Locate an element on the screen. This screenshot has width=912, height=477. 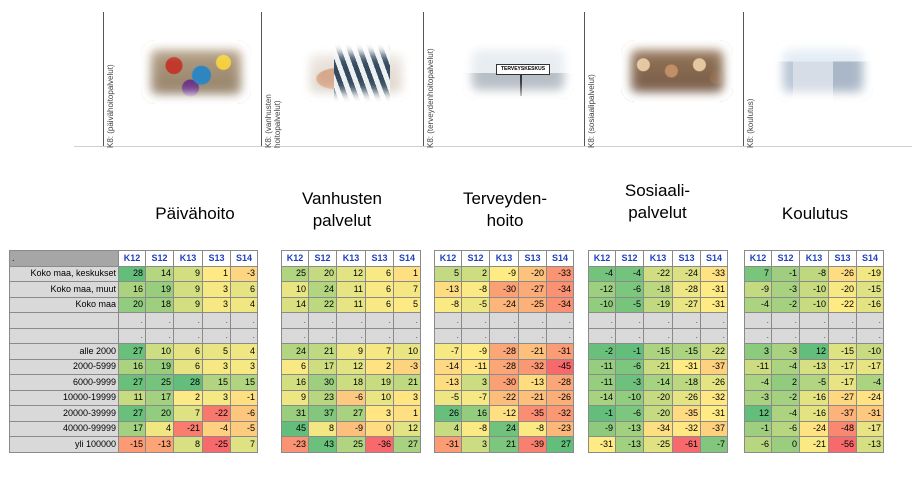
table-row: -9 -13 -34 -32 -37 is located at coordinates (658, 428).